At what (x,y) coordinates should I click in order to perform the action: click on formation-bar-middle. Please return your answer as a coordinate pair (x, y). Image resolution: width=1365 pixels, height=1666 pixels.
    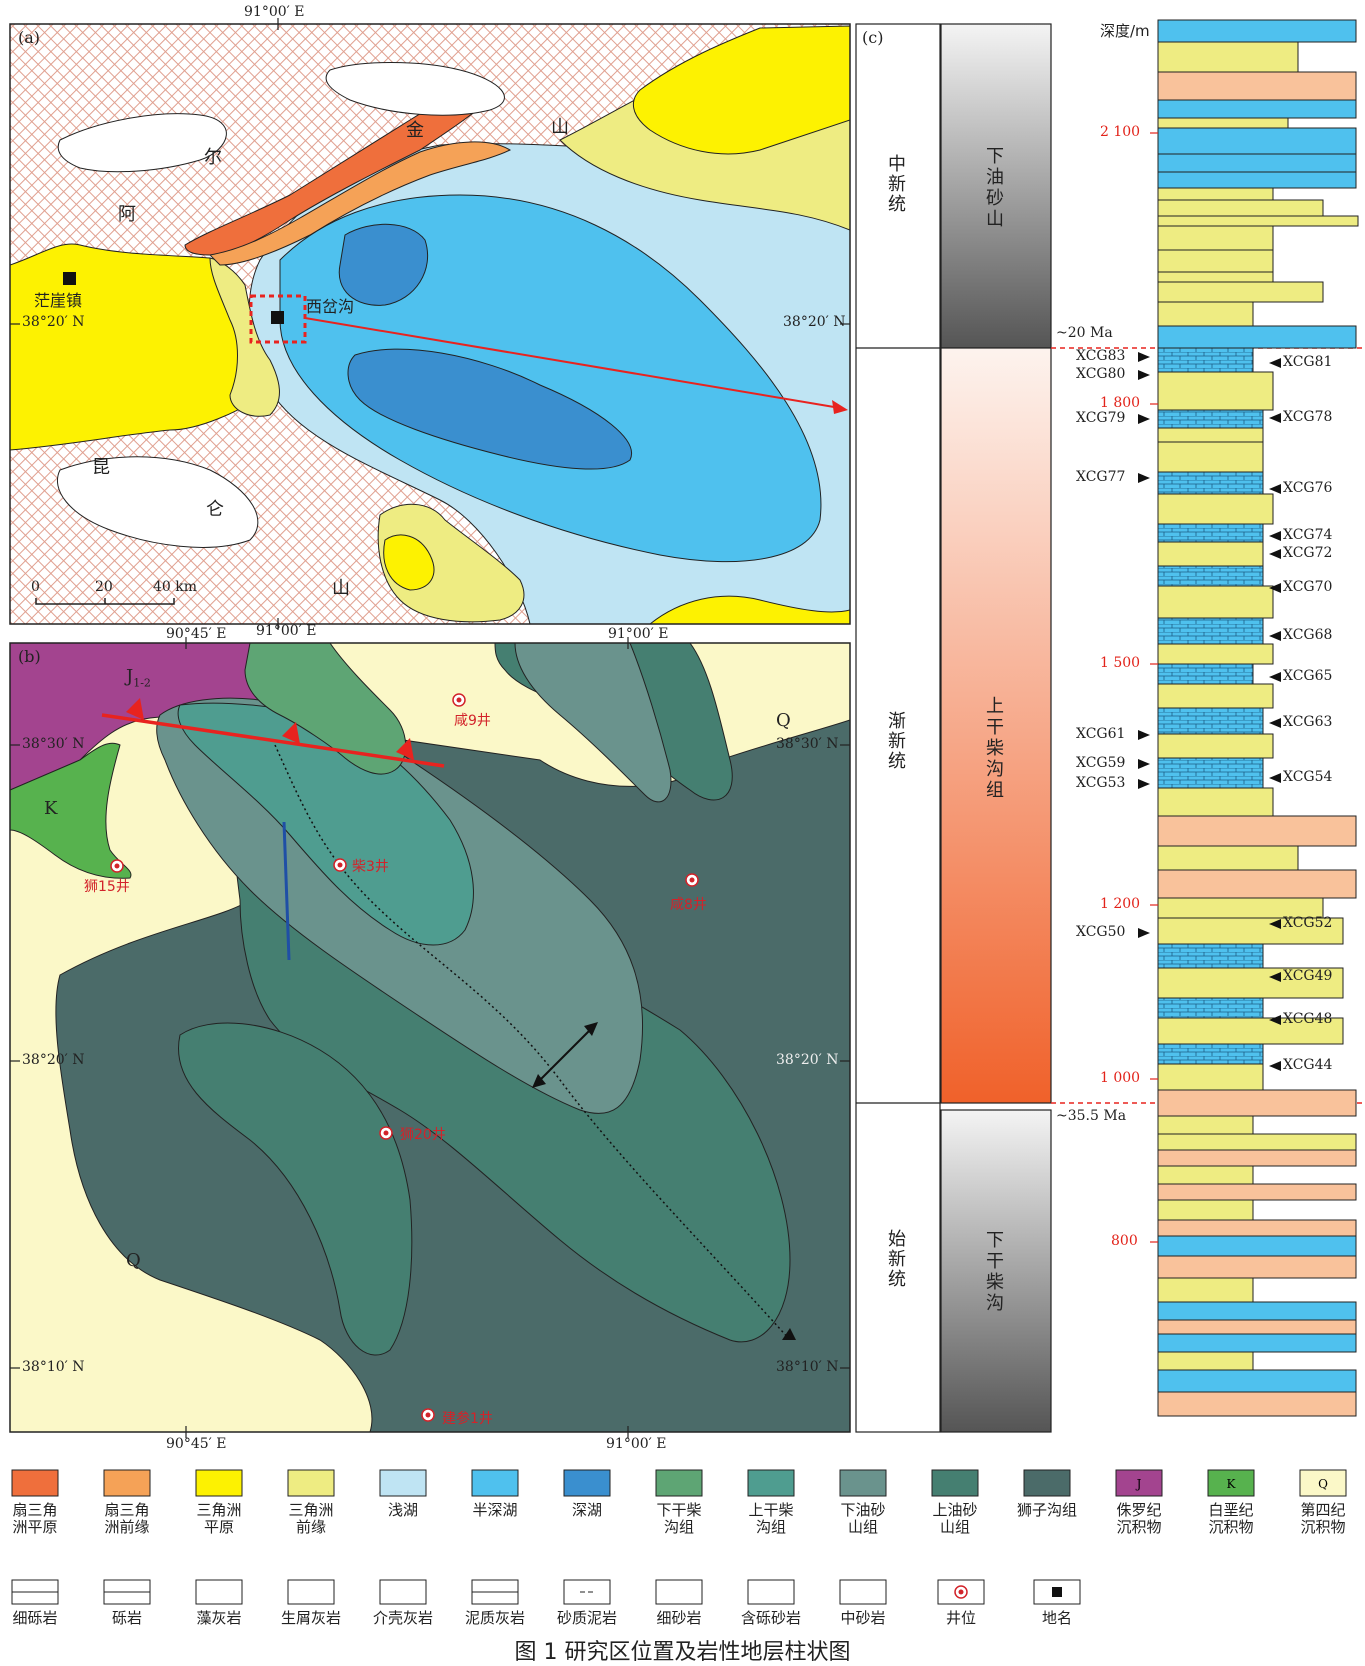
    Looking at the image, I should click on (996, 725).